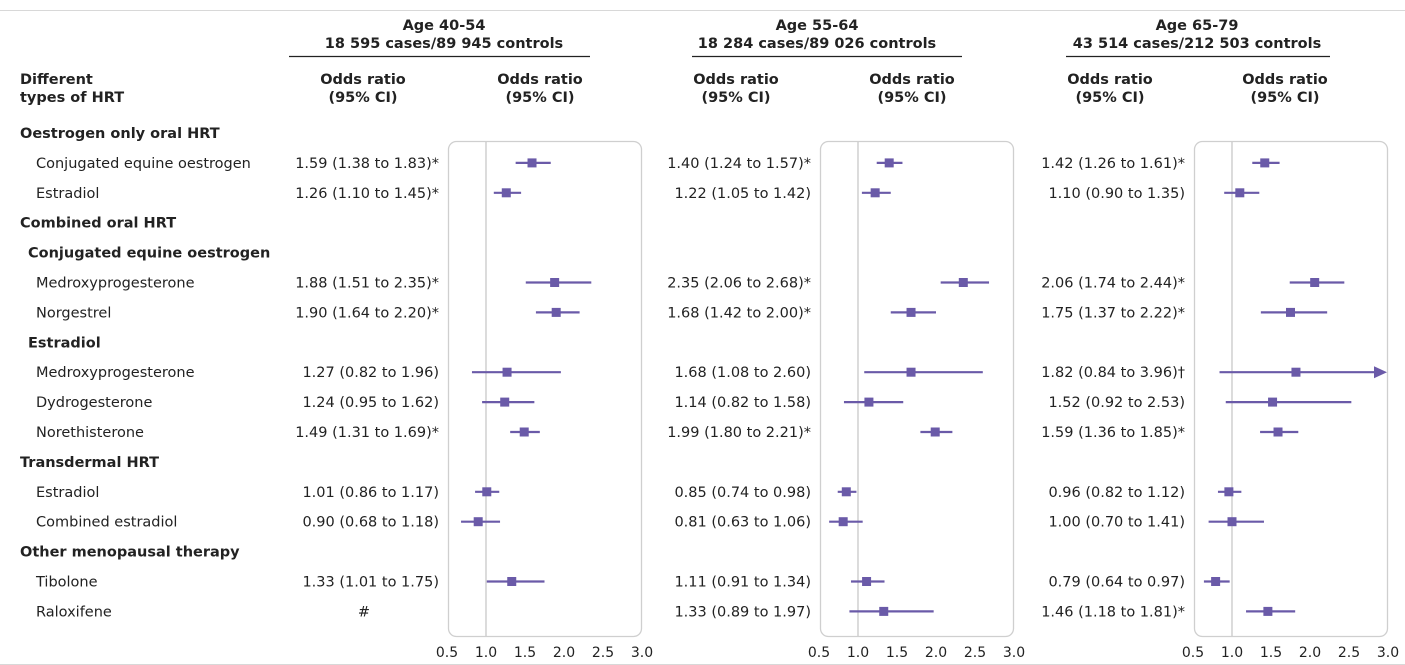 The image size is (1405, 665). I want to click on odds-ratio-text: 1.11 (0.91 to 1.34), so click(742, 583).